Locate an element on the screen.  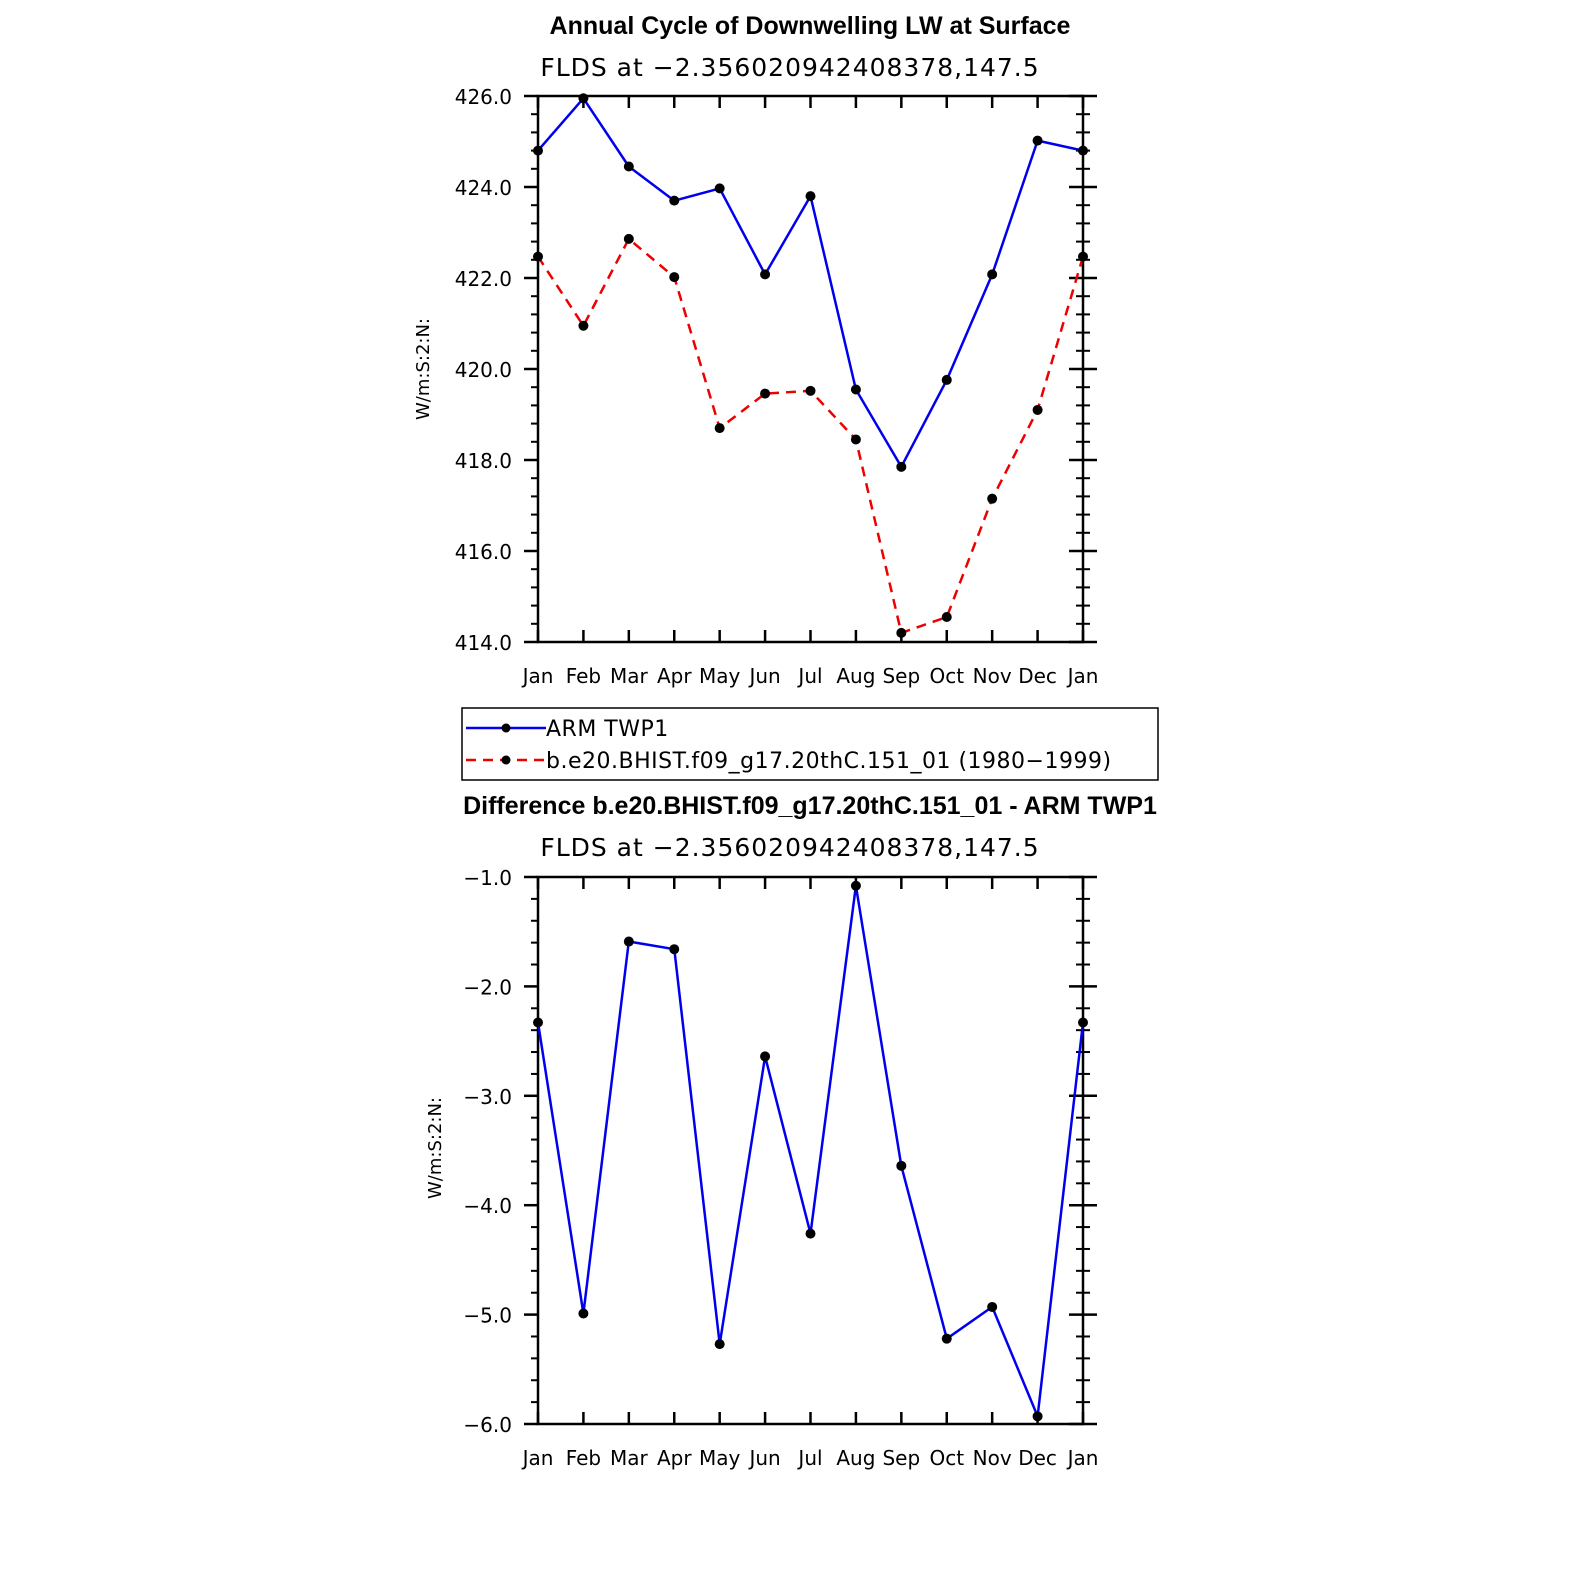
y-tick-label: −2.0 is located at coordinates (487, 987).